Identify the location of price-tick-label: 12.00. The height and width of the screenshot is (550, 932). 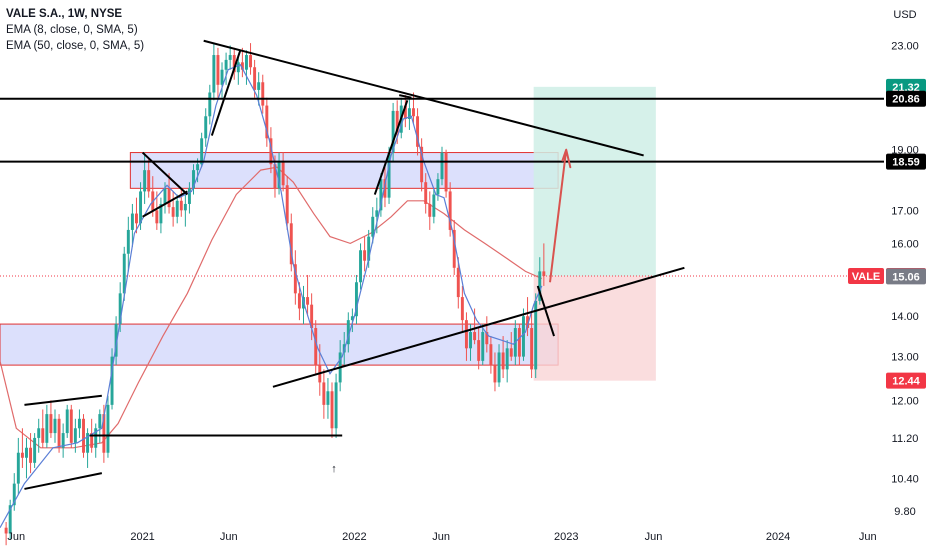
(905, 401).